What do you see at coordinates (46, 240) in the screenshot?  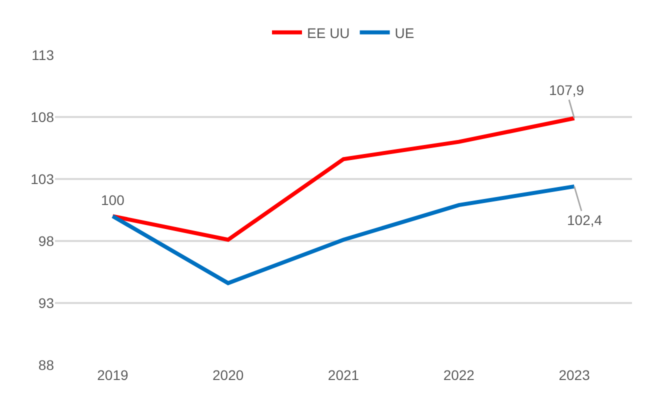 I see `y-tick-label: 98` at bounding box center [46, 240].